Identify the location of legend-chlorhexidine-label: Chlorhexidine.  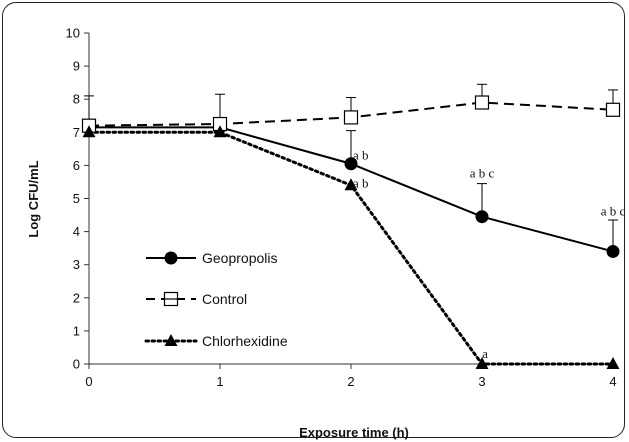
(245, 341).